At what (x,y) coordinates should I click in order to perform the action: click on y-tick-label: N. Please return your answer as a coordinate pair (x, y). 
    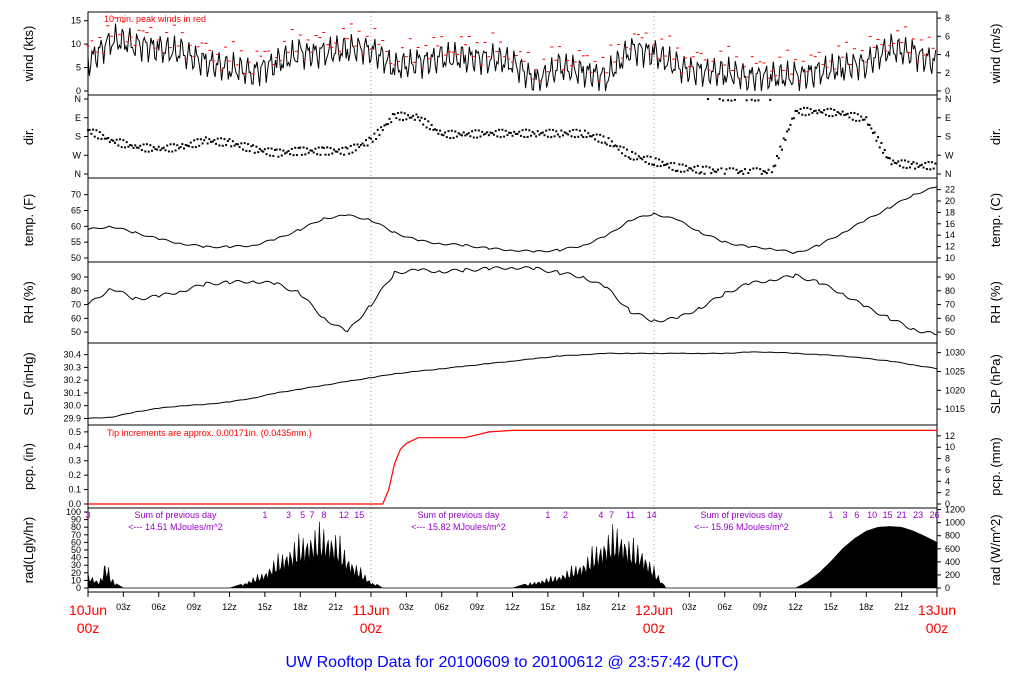
    Looking at the image, I should click on (78, 174).